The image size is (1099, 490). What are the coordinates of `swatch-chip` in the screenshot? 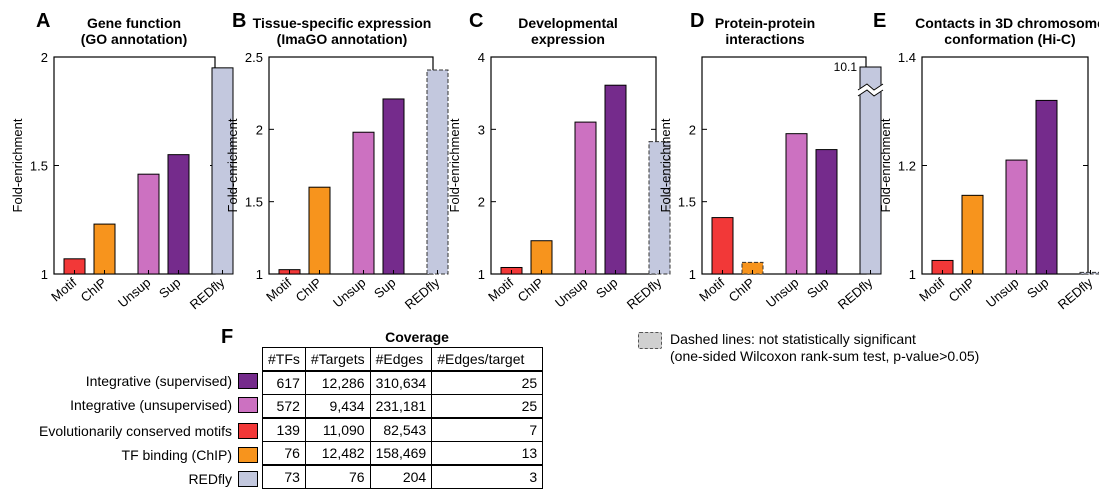 It's located at (248, 455).